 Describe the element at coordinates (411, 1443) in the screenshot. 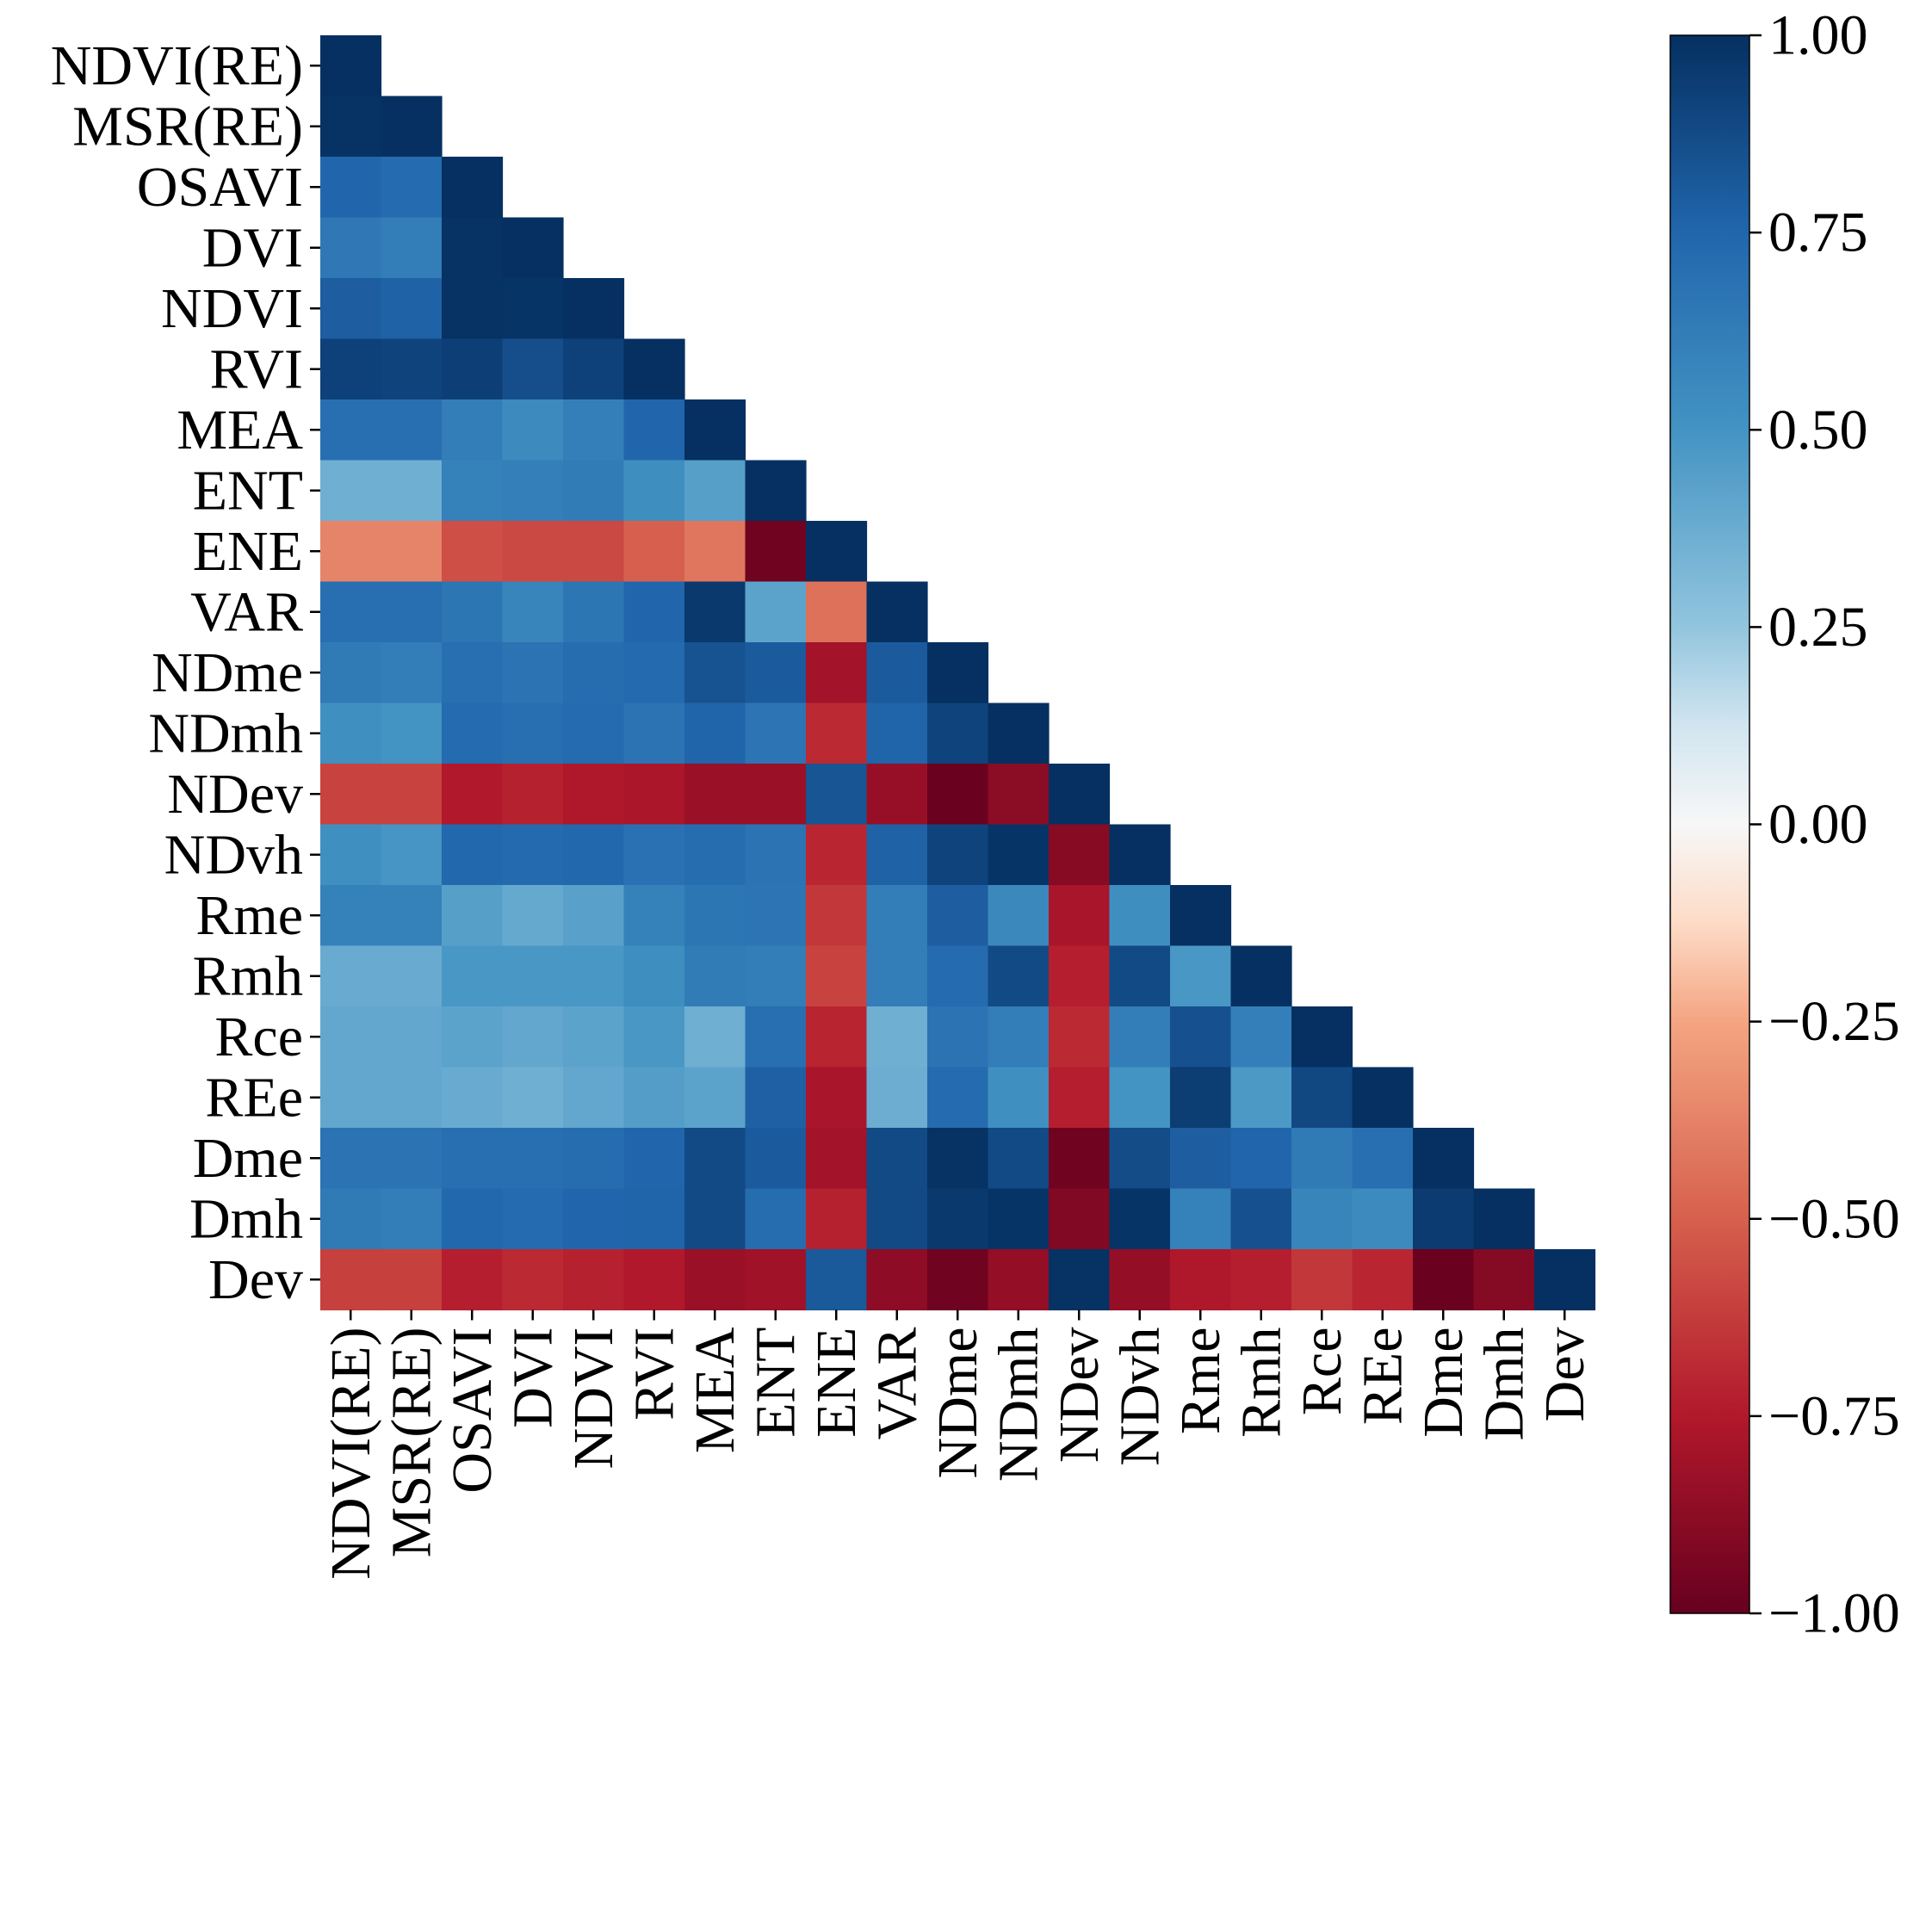

I see `x-tick-label: MSR(RE)` at that location.